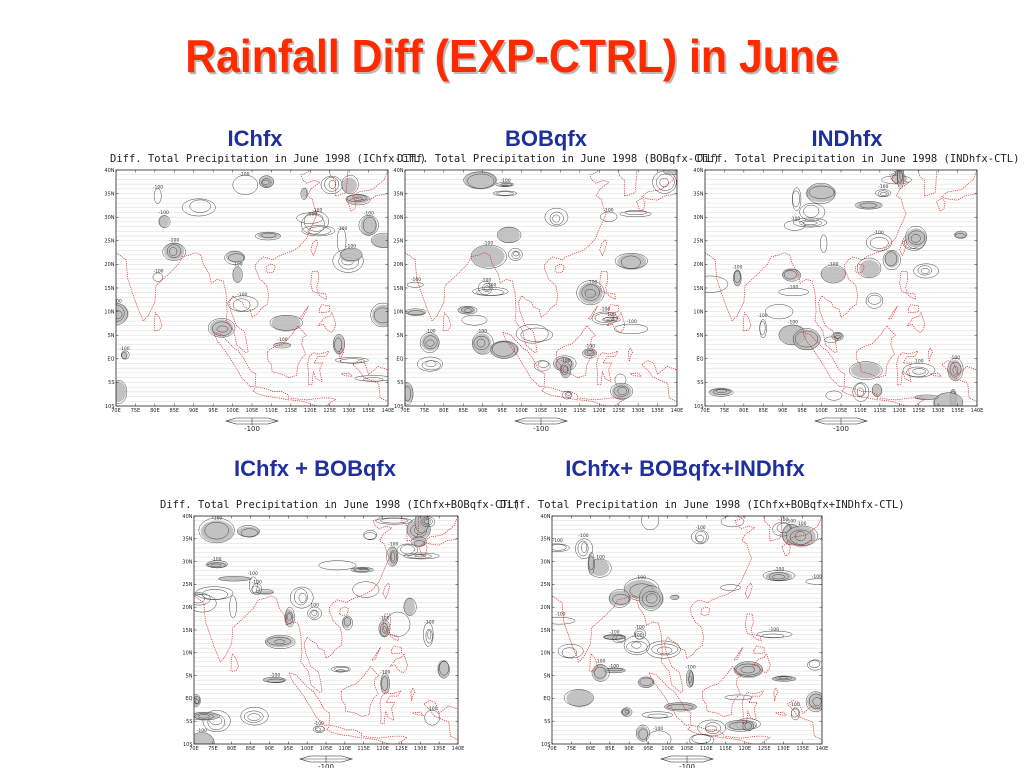 This screenshot has width=1024, height=768. I want to click on lat-tick-label: 25N, so click(698, 242).